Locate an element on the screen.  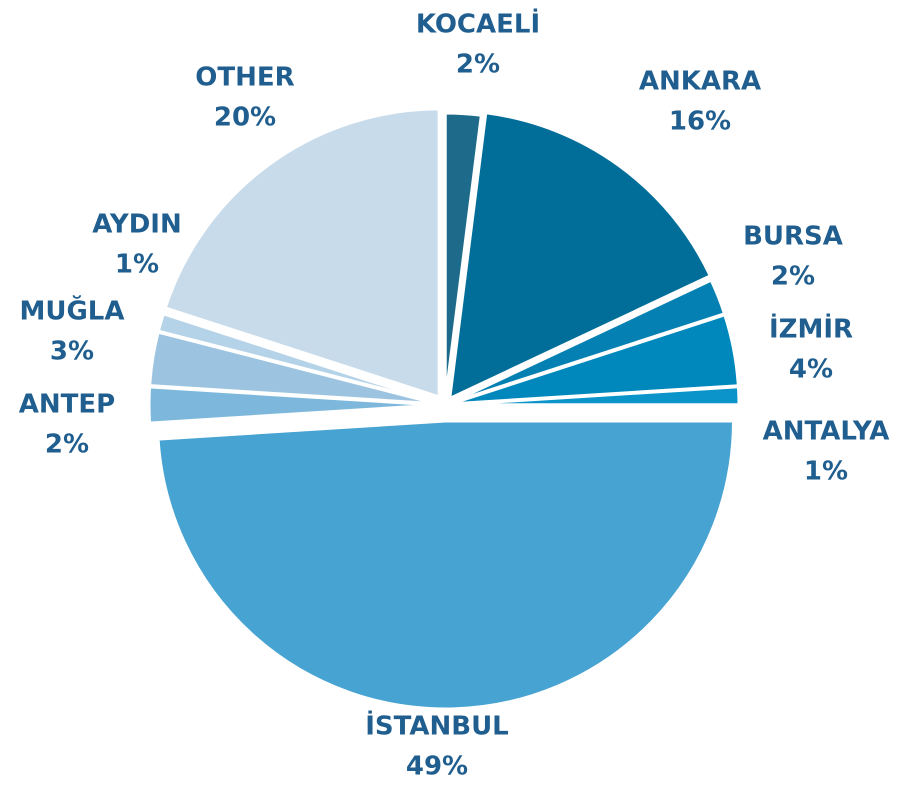
slice-value: 16% is located at coordinates (700, 122).